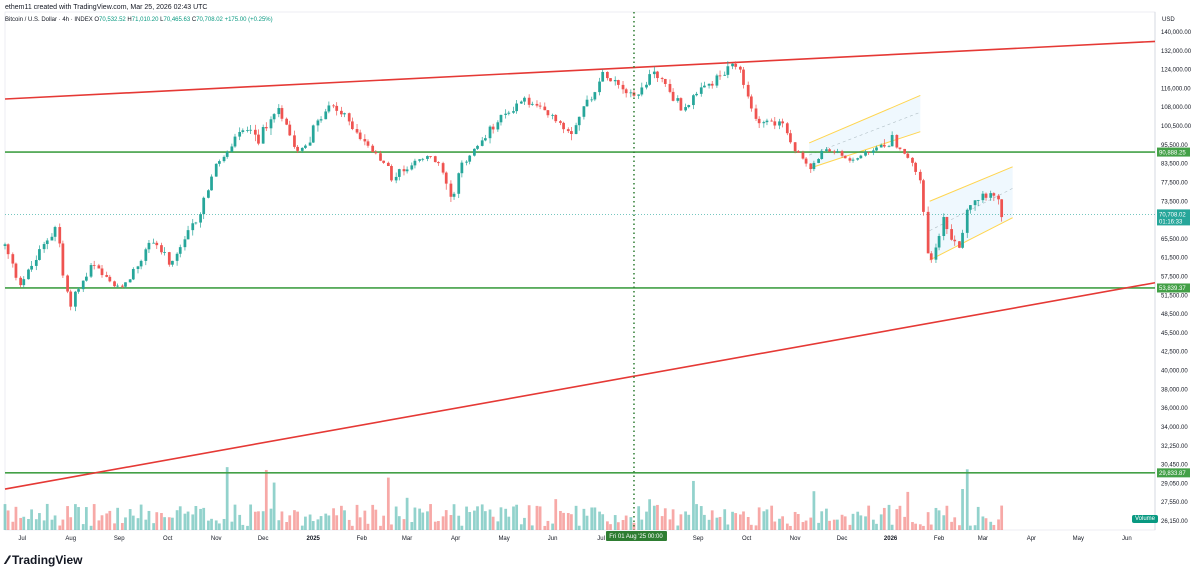  I want to click on channel-lower, so click(971, 239).